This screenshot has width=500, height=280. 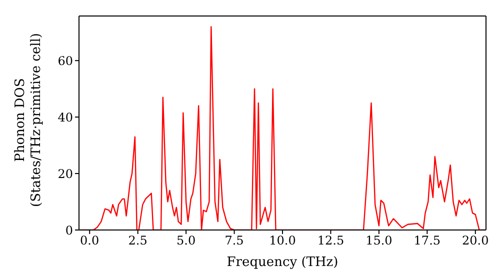 What do you see at coordinates (186, 241) in the screenshot?
I see `x-tick-label: 5.0` at bounding box center [186, 241].